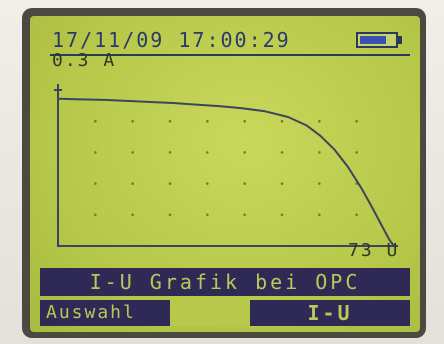 The width and height of the screenshot is (444, 344). What do you see at coordinates (373, 40) in the screenshot?
I see `battery-level-fill` at bounding box center [373, 40].